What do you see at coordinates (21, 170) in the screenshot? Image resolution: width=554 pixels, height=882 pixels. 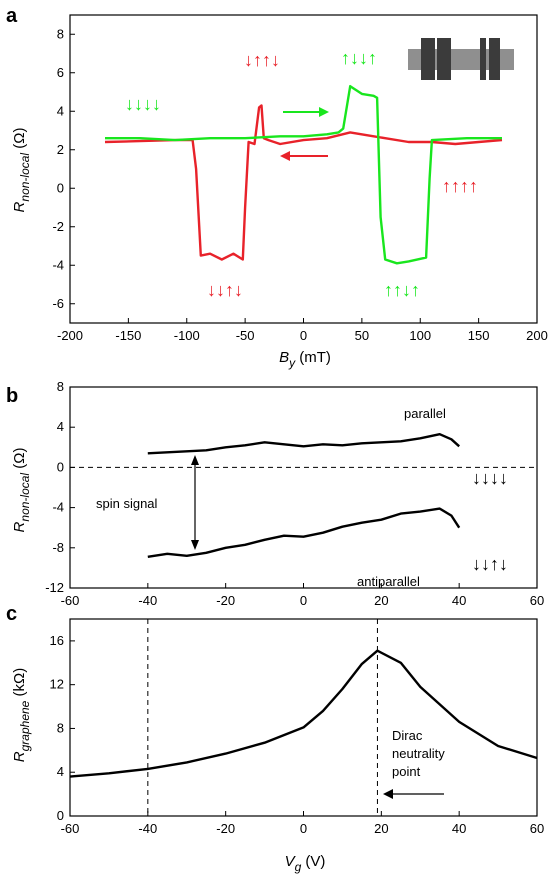 I see `panel-a-y-axis-label: Rnon-local (Ω)` at bounding box center [21, 170].